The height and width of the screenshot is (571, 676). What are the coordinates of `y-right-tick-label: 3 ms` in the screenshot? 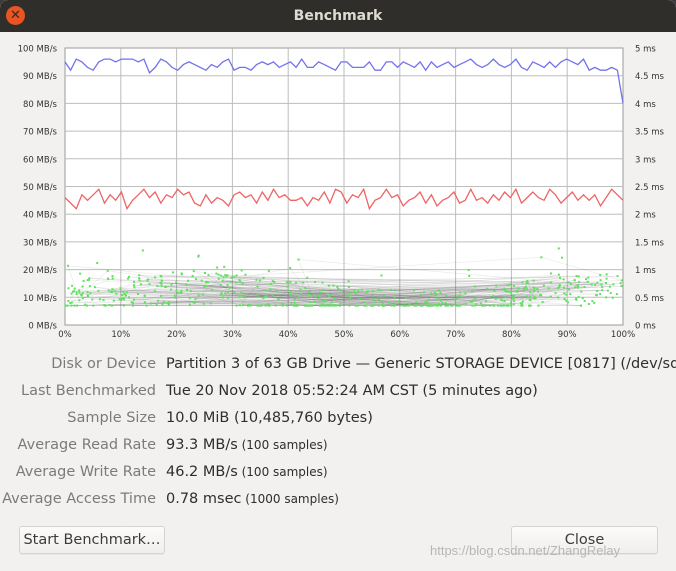 It's located at (645, 160).